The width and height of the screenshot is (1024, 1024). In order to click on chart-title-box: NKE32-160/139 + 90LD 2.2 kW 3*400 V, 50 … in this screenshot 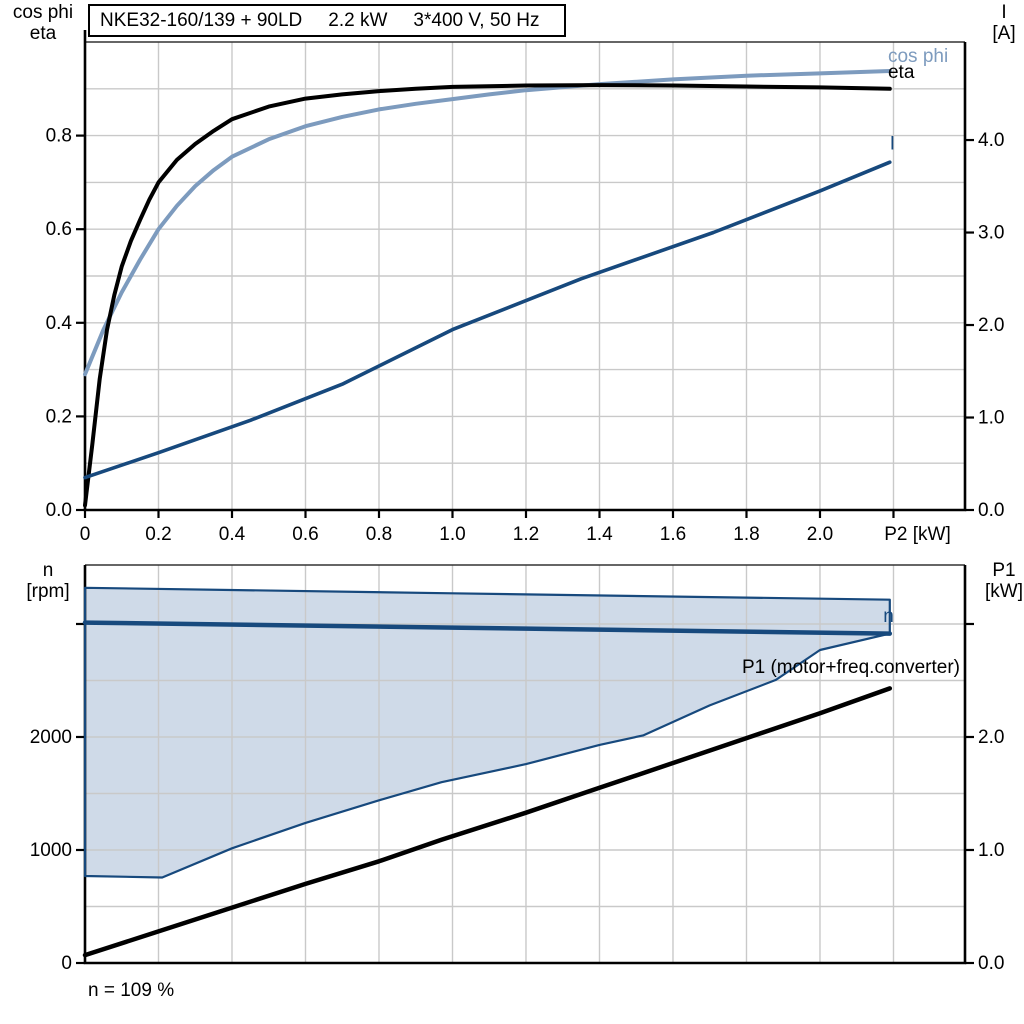, I will do `click(327, 20)`.